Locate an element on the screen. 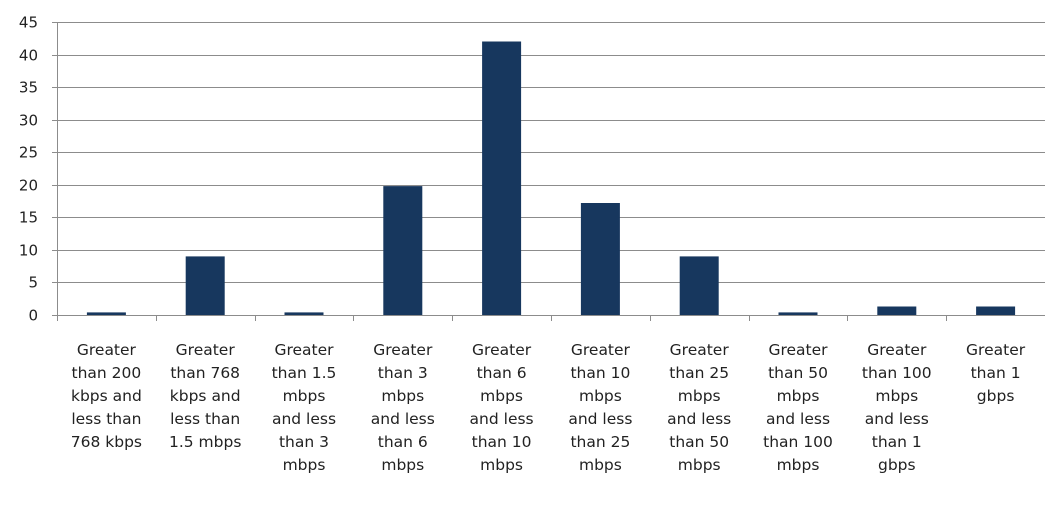 This screenshot has width=1045, height=510. y-tick-label: 45 is located at coordinates (28, 23).